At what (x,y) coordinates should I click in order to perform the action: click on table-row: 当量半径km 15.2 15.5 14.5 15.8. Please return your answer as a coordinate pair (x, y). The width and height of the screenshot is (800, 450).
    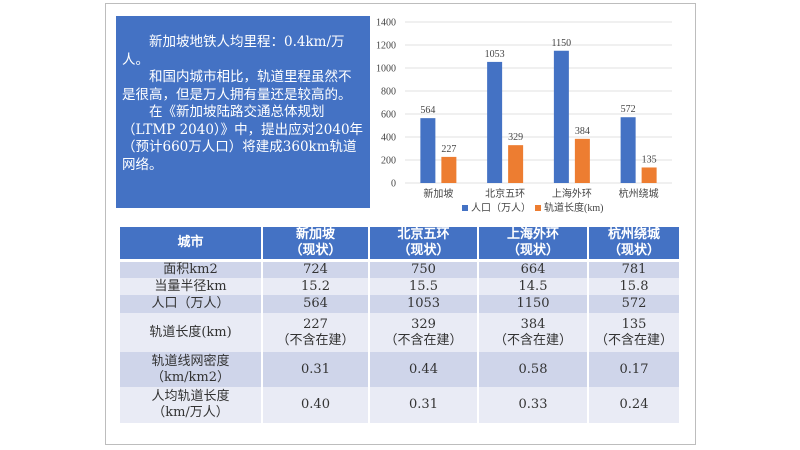
    Looking at the image, I should click on (400, 286).